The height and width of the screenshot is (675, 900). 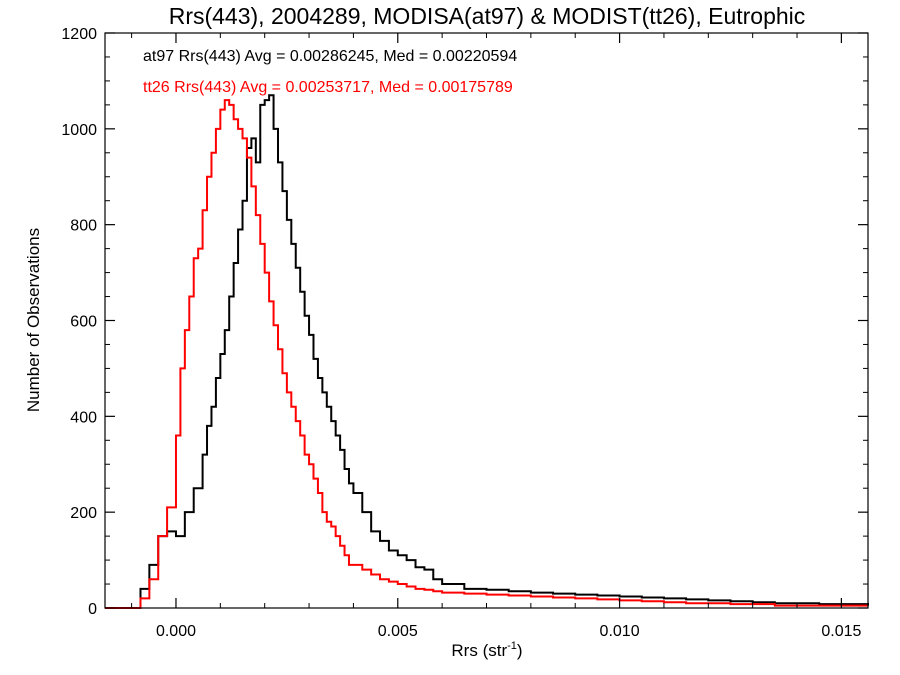 What do you see at coordinates (479, 650) in the screenshot?
I see `x-axis-label-main: Rrs (str` at bounding box center [479, 650].